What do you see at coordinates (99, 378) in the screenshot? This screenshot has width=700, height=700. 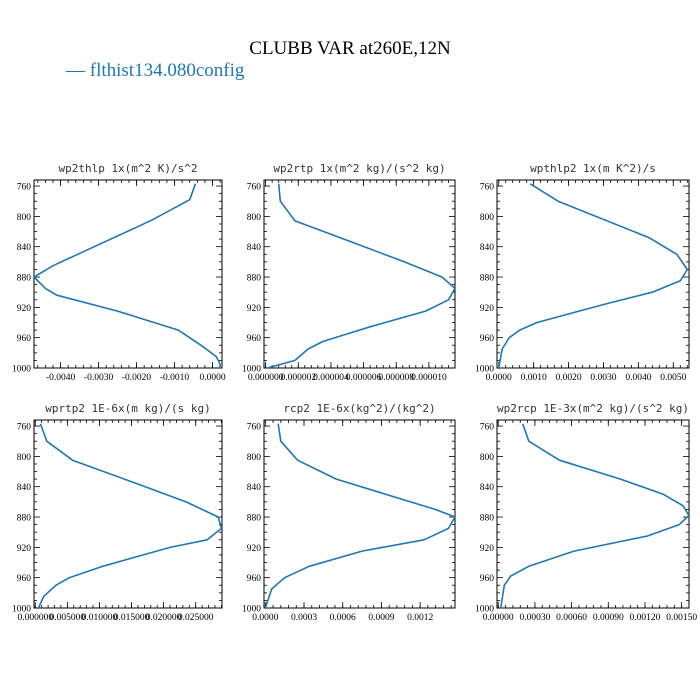 I see `x-tick-label: -0.0030` at bounding box center [99, 378].